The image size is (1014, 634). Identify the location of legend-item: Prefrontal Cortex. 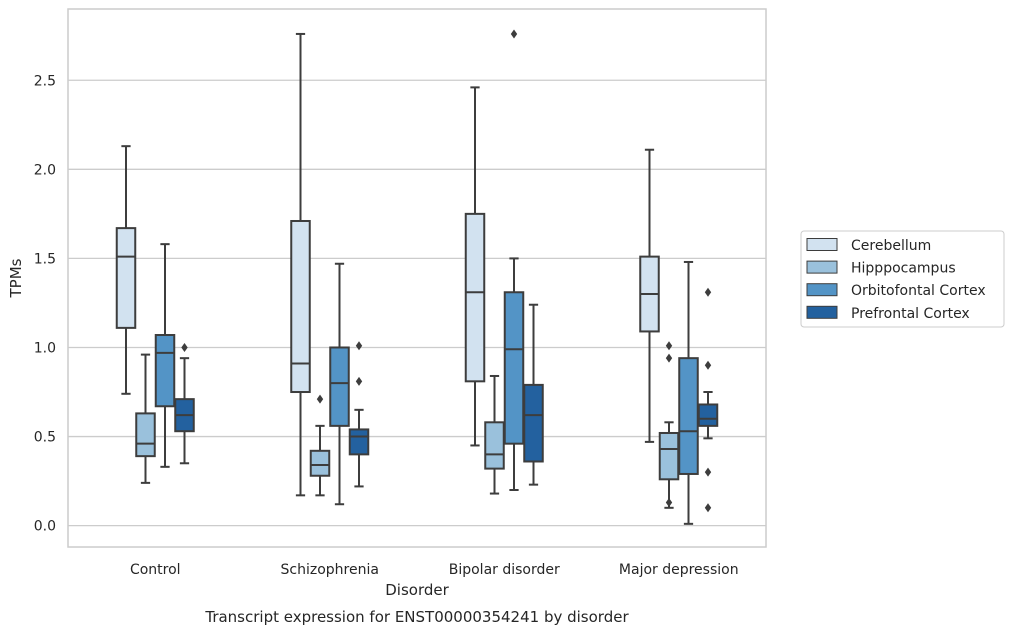
(888, 313).